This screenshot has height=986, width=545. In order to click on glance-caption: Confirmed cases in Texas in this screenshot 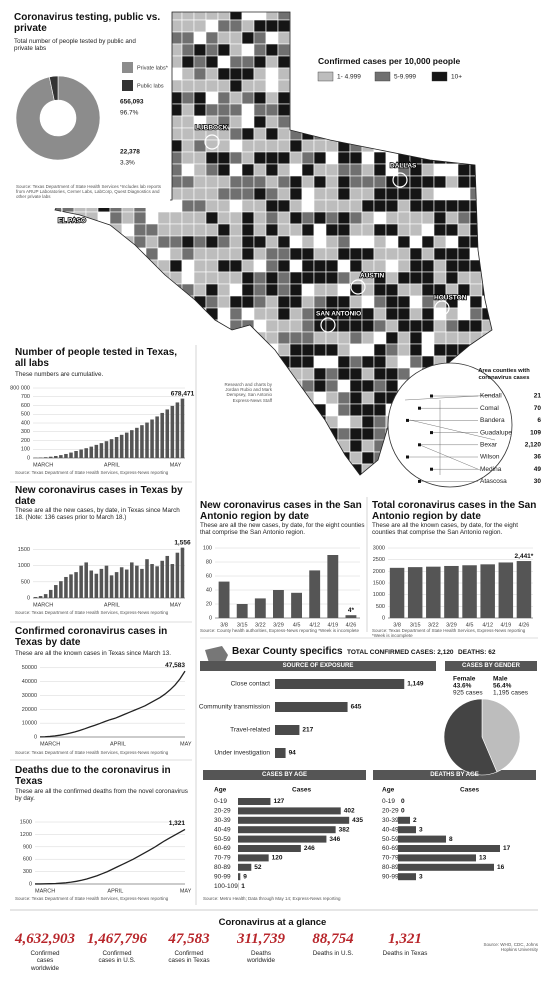, I will do `click(189, 957)`.